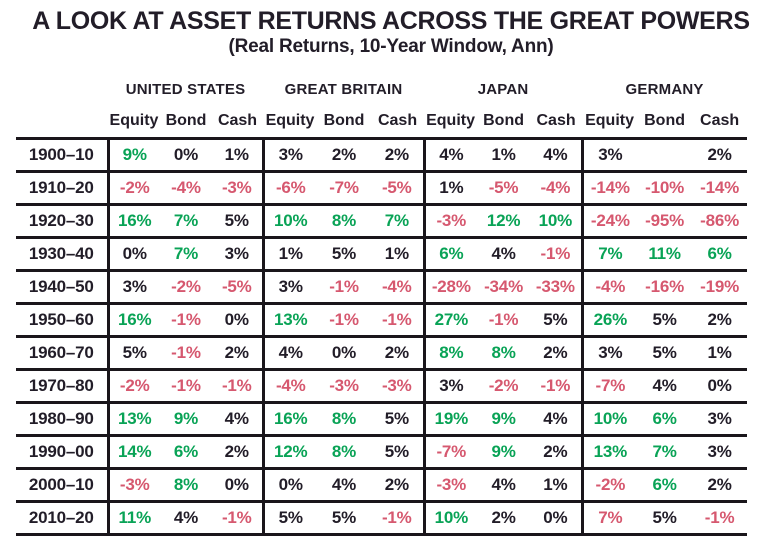 The width and height of the screenshot is (782, 557). I want to click on return-cell: -10%, so click(664, 187).